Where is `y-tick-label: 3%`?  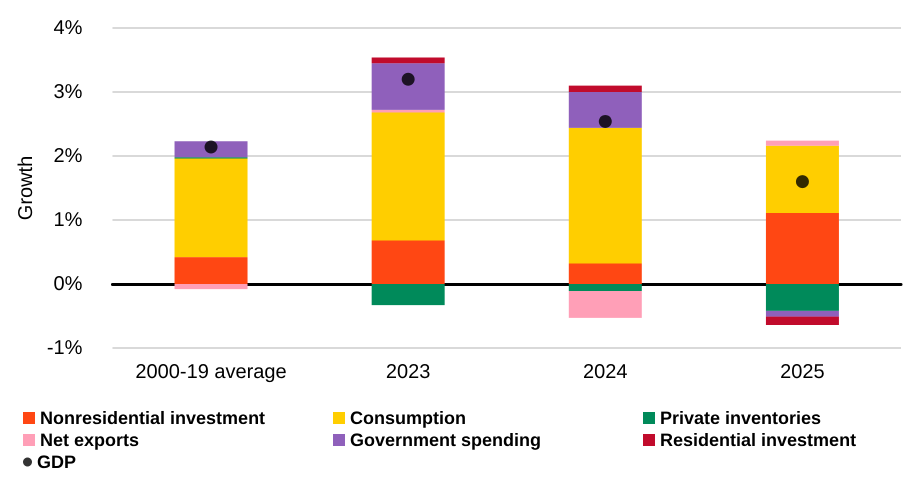 y-tick-label: 3% is located at coordinates (68, 92).